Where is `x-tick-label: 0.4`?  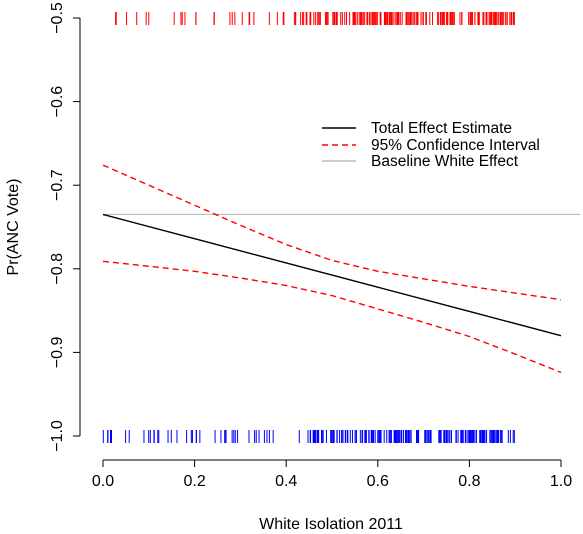
x-tick-label: 0.4 is located at coordinates (286, 481).